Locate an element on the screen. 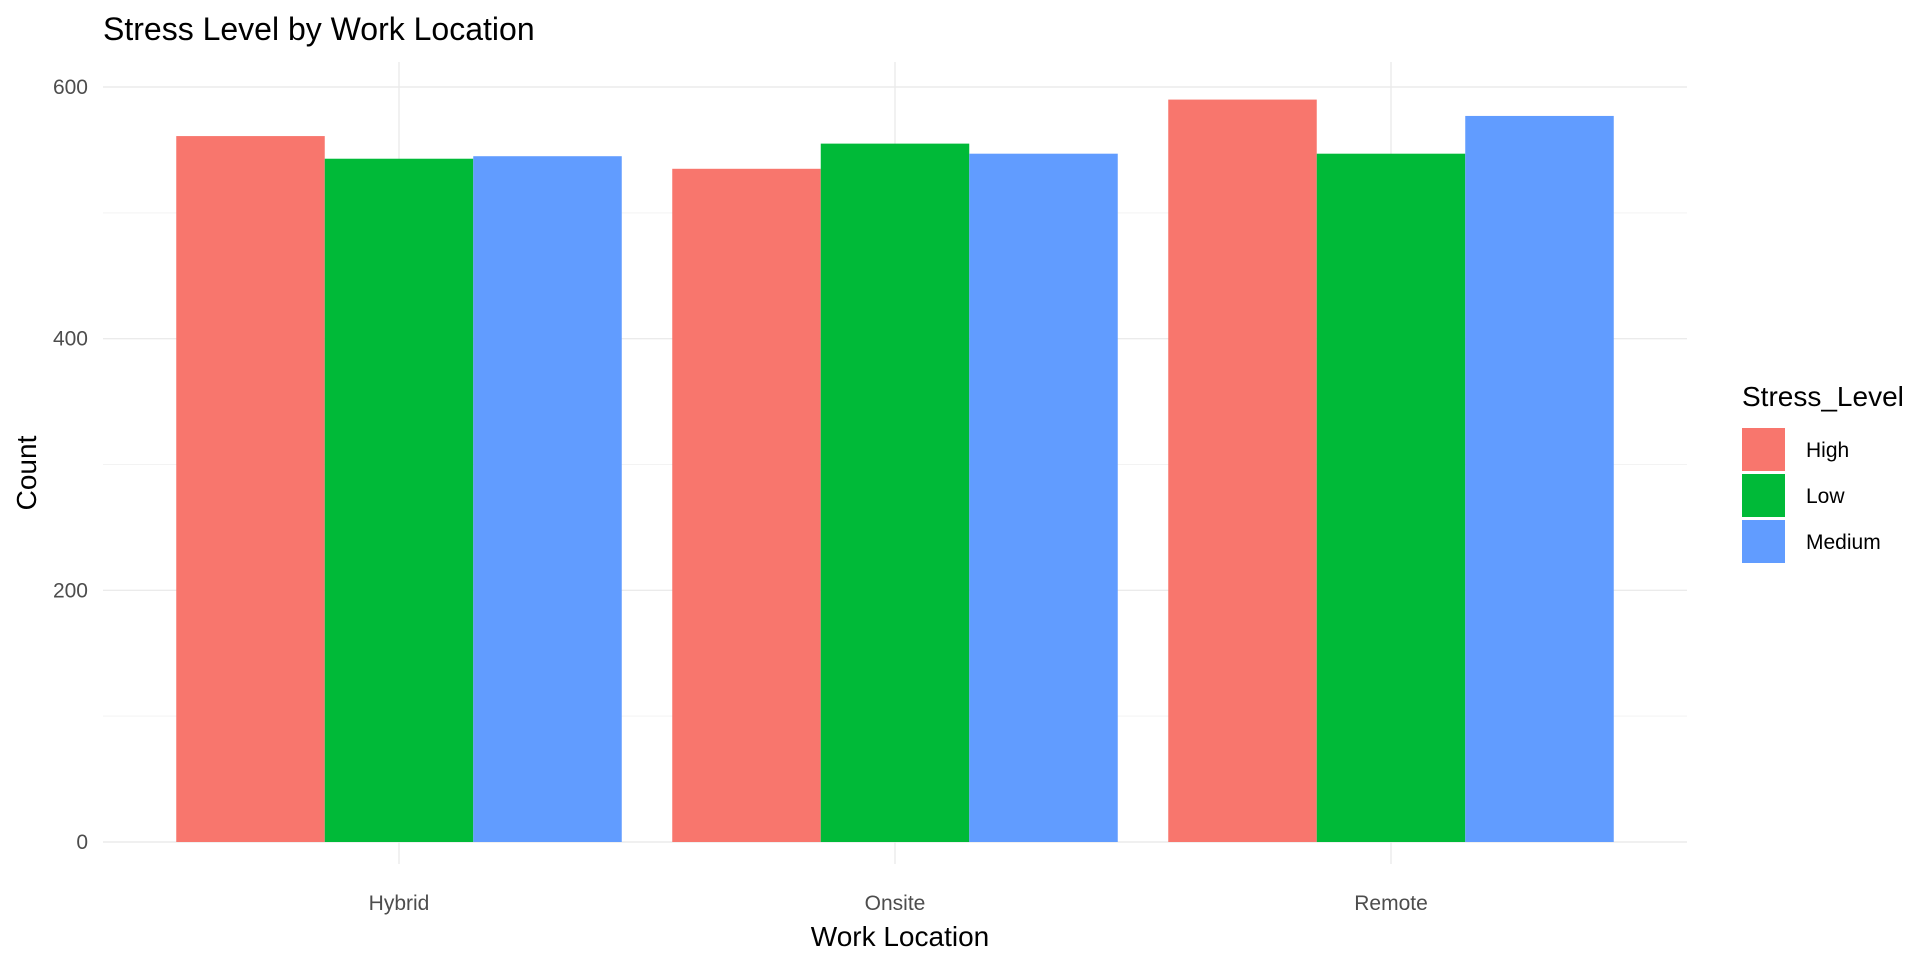  bar-onsite-low is located at coordinates (895, 492).